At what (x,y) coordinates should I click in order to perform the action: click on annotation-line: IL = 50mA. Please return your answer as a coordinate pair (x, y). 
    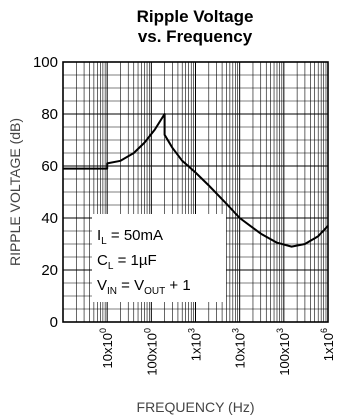
    Looking at the image, I should click on (130, 237).